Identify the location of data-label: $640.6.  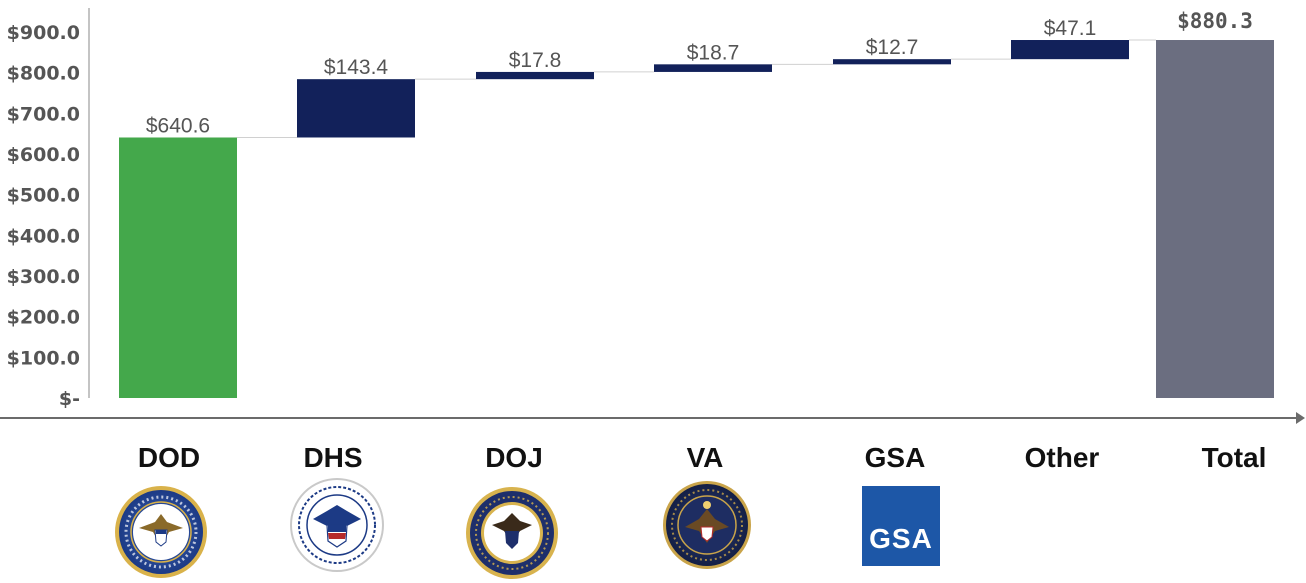
(178, 125).